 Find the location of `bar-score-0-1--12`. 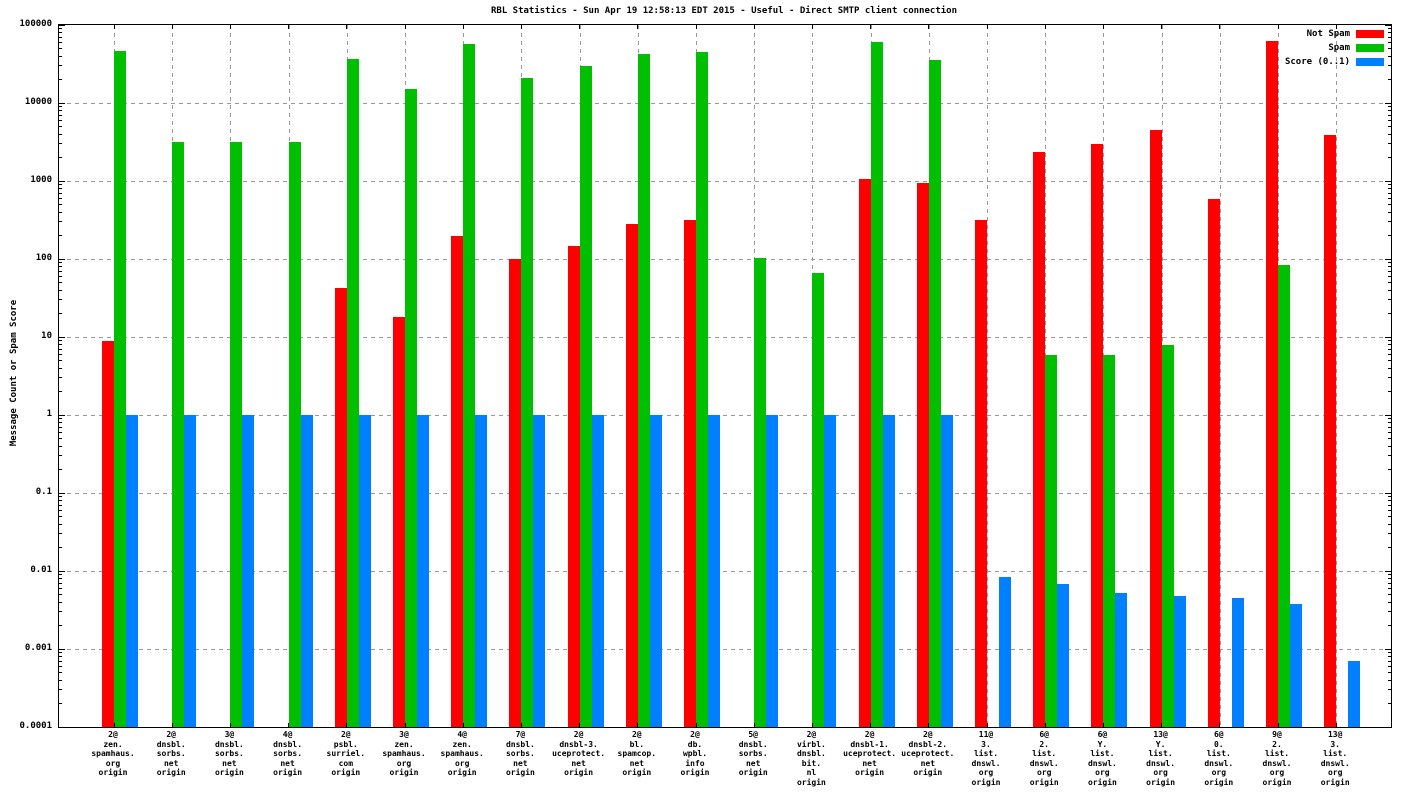

bar-score-0-1--12 is located at coordinates (830, 571).